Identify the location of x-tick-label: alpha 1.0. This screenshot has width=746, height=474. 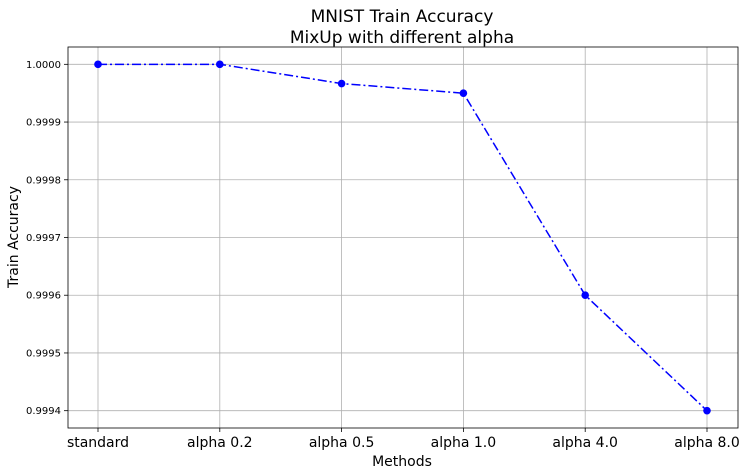
(464, 443).